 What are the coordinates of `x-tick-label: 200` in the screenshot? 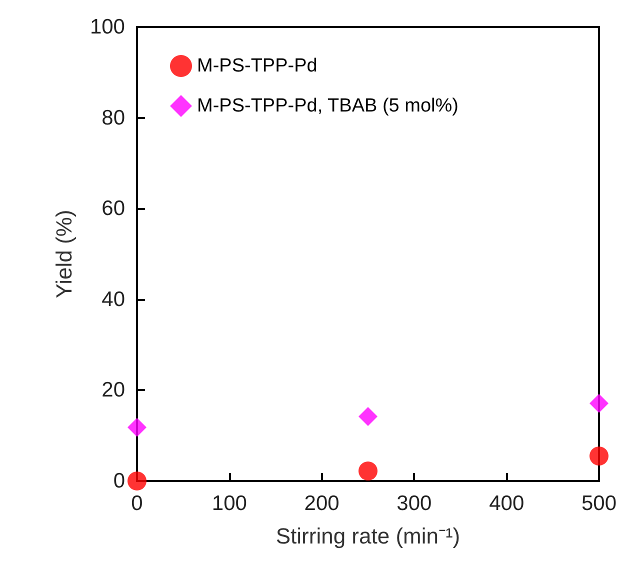 It's located at (322, 503).